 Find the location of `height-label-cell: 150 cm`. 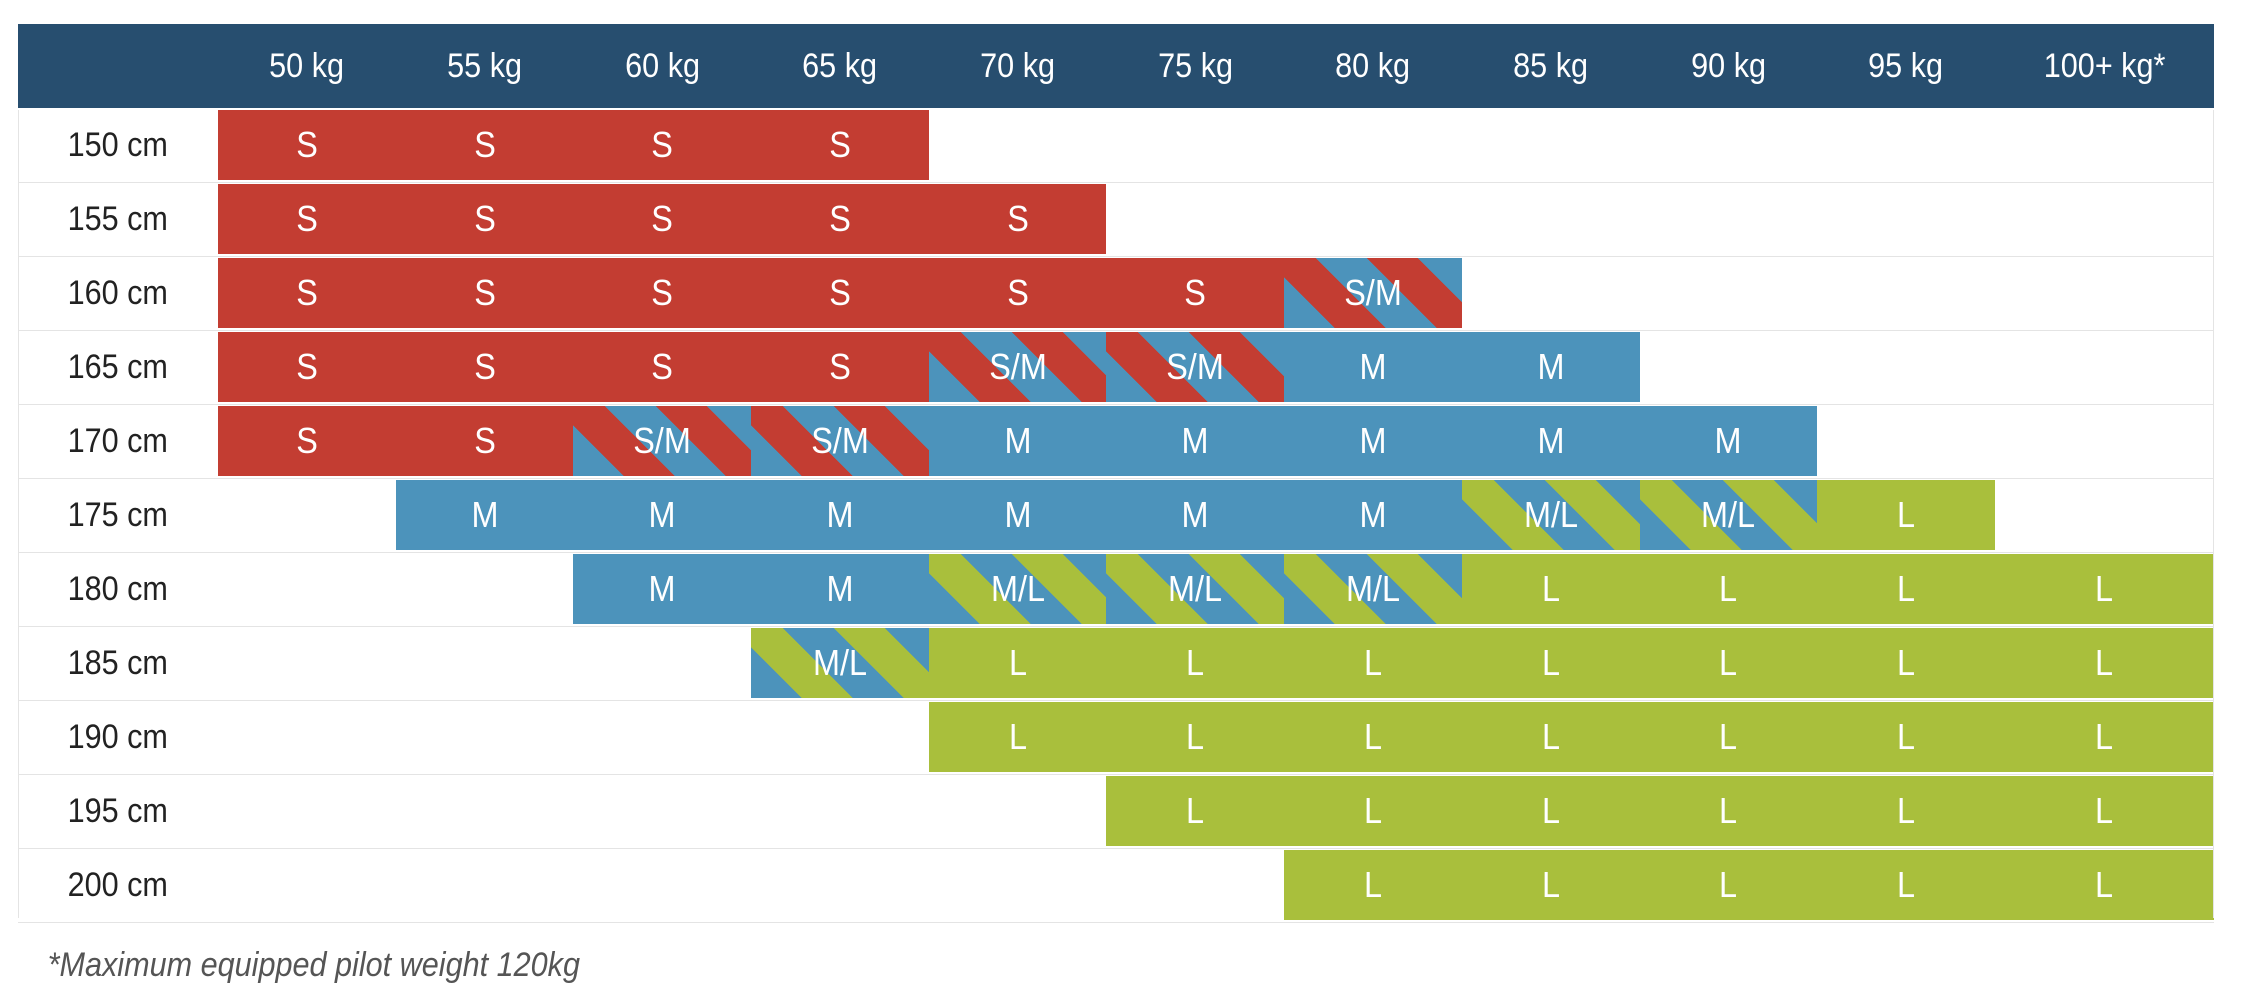

height-label-cell: 150 cm is located at coordinates (118, 145).